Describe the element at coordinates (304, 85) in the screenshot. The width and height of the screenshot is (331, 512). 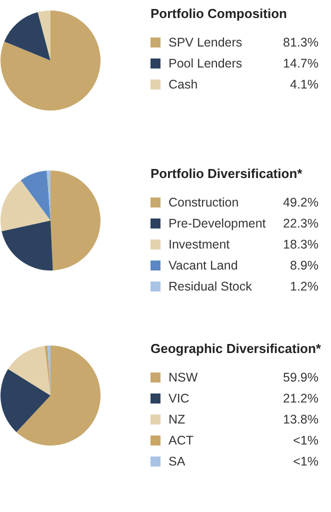
I see `data-label: 4.1%` at that location.